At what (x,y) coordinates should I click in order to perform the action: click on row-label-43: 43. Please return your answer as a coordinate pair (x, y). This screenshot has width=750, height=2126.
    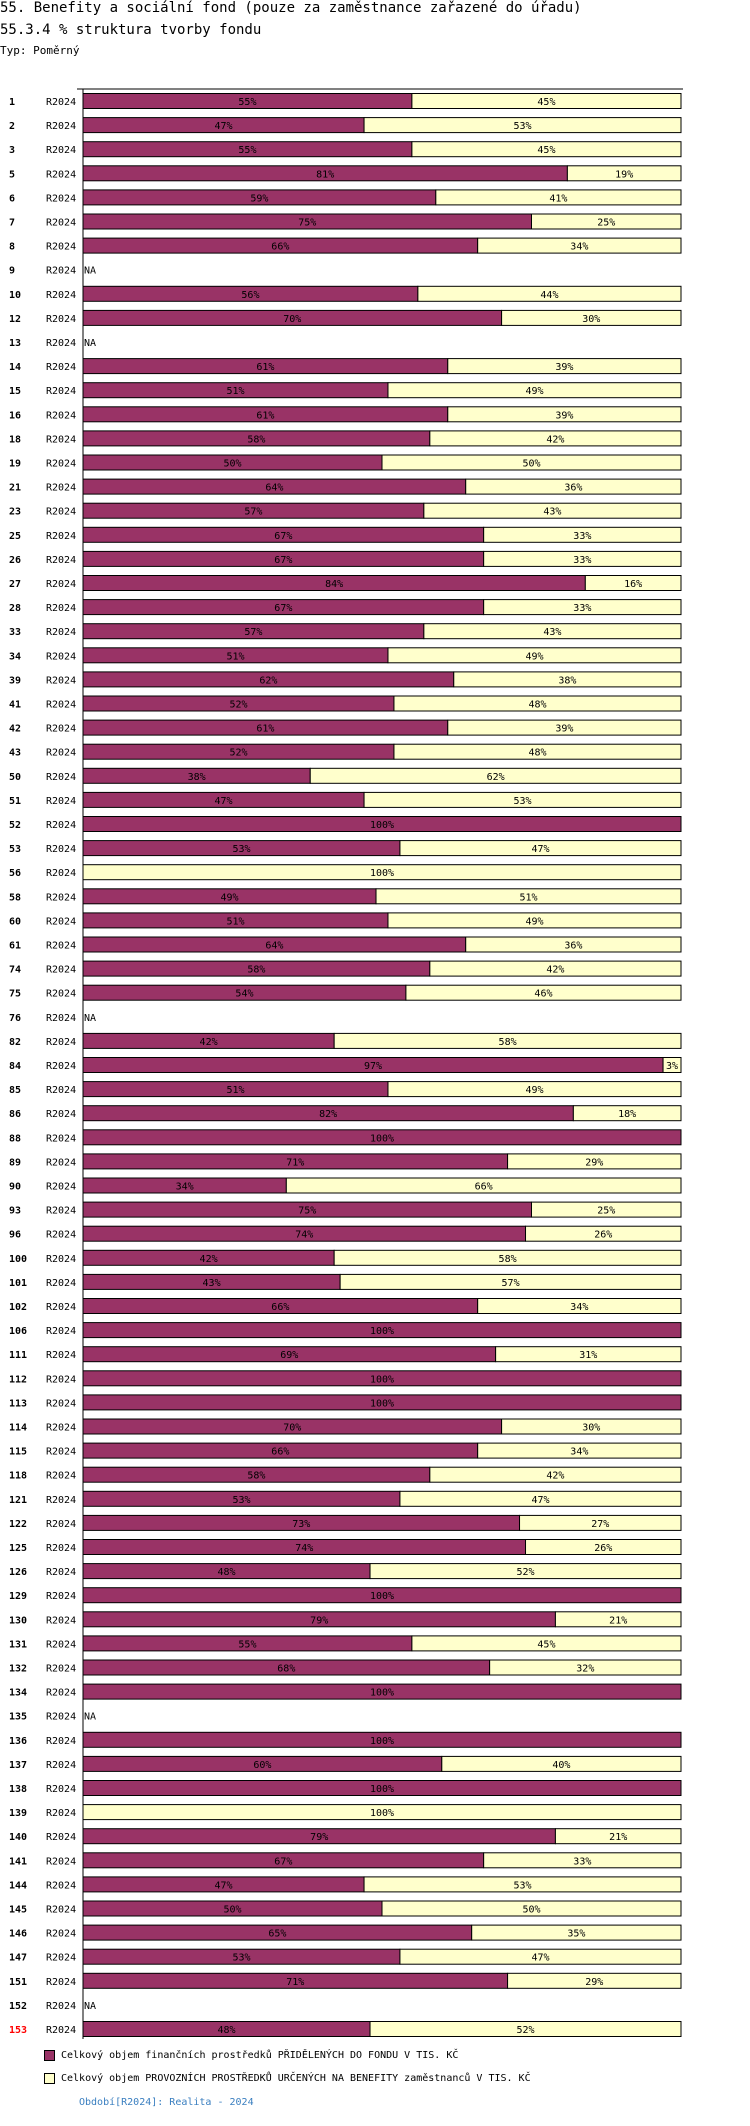
    Looking at the image, I should click on (15, 753).